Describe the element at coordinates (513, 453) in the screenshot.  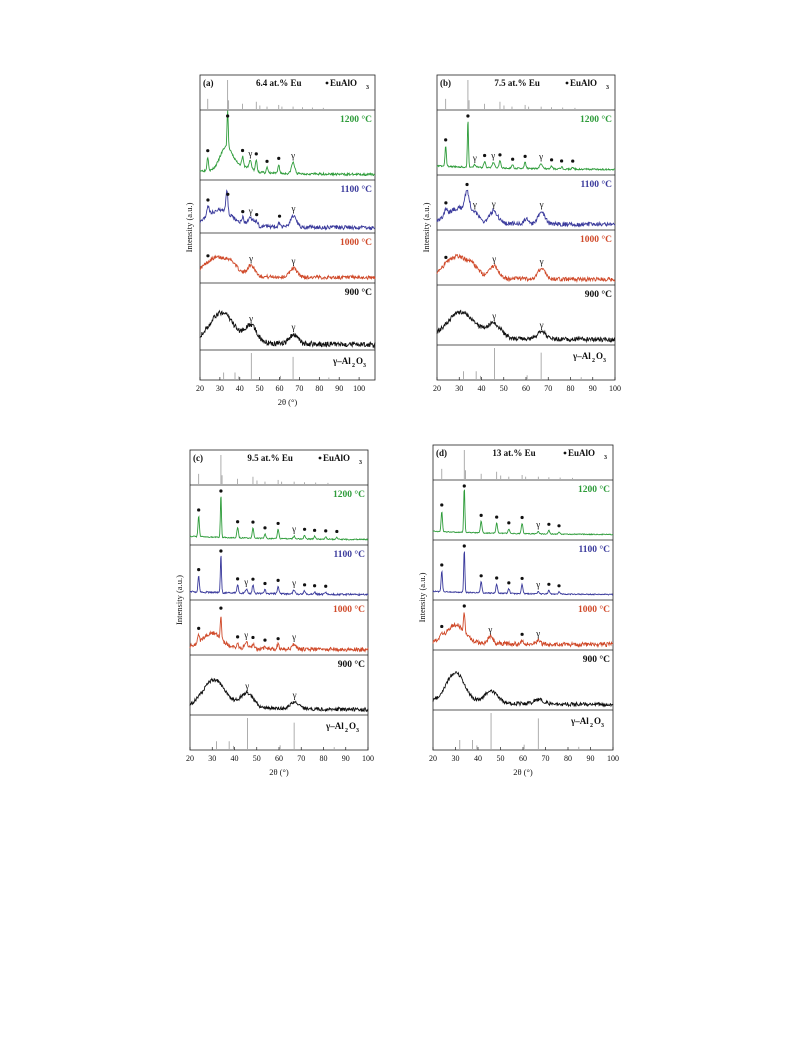
I see `panel-title: 13 at.% Eu` at that location.